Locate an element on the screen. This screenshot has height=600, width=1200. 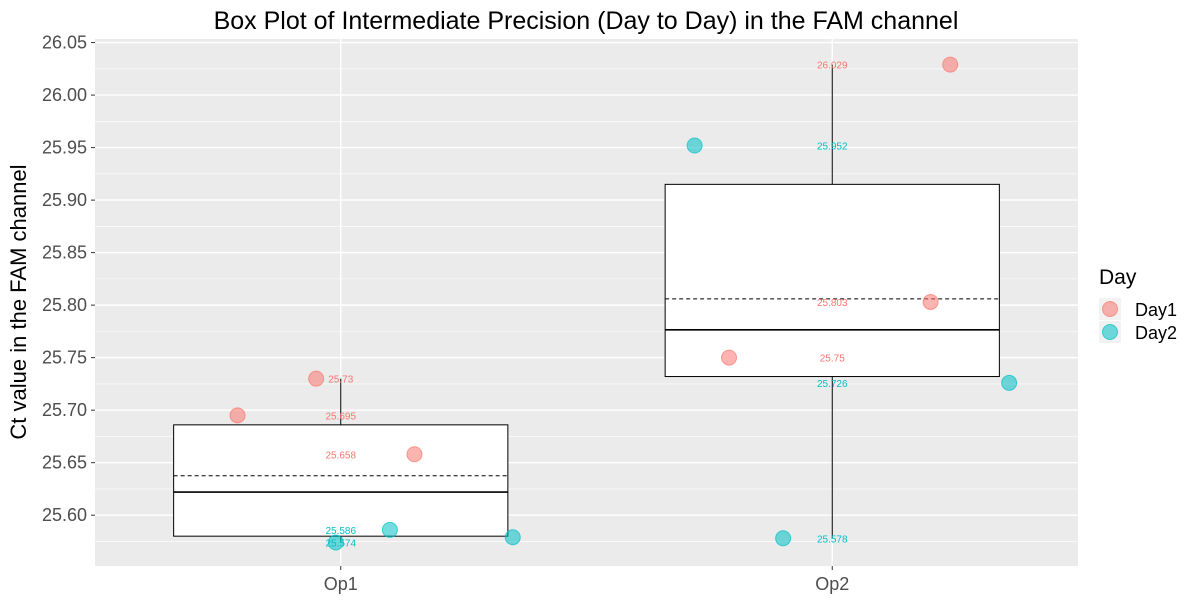
data-label: 25.578 is located at coordinates (832, 539).